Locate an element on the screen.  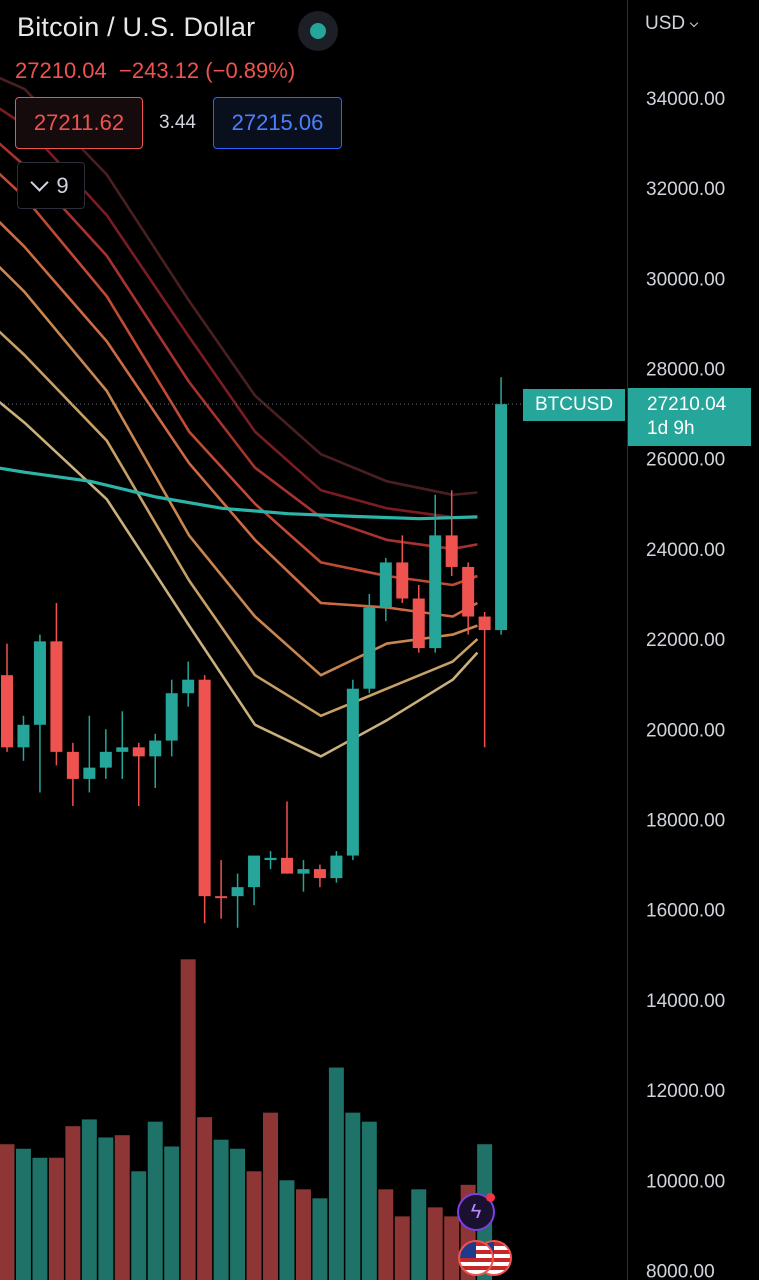
indicators-toggle-button: 9 is located at coordinates (51, 185).